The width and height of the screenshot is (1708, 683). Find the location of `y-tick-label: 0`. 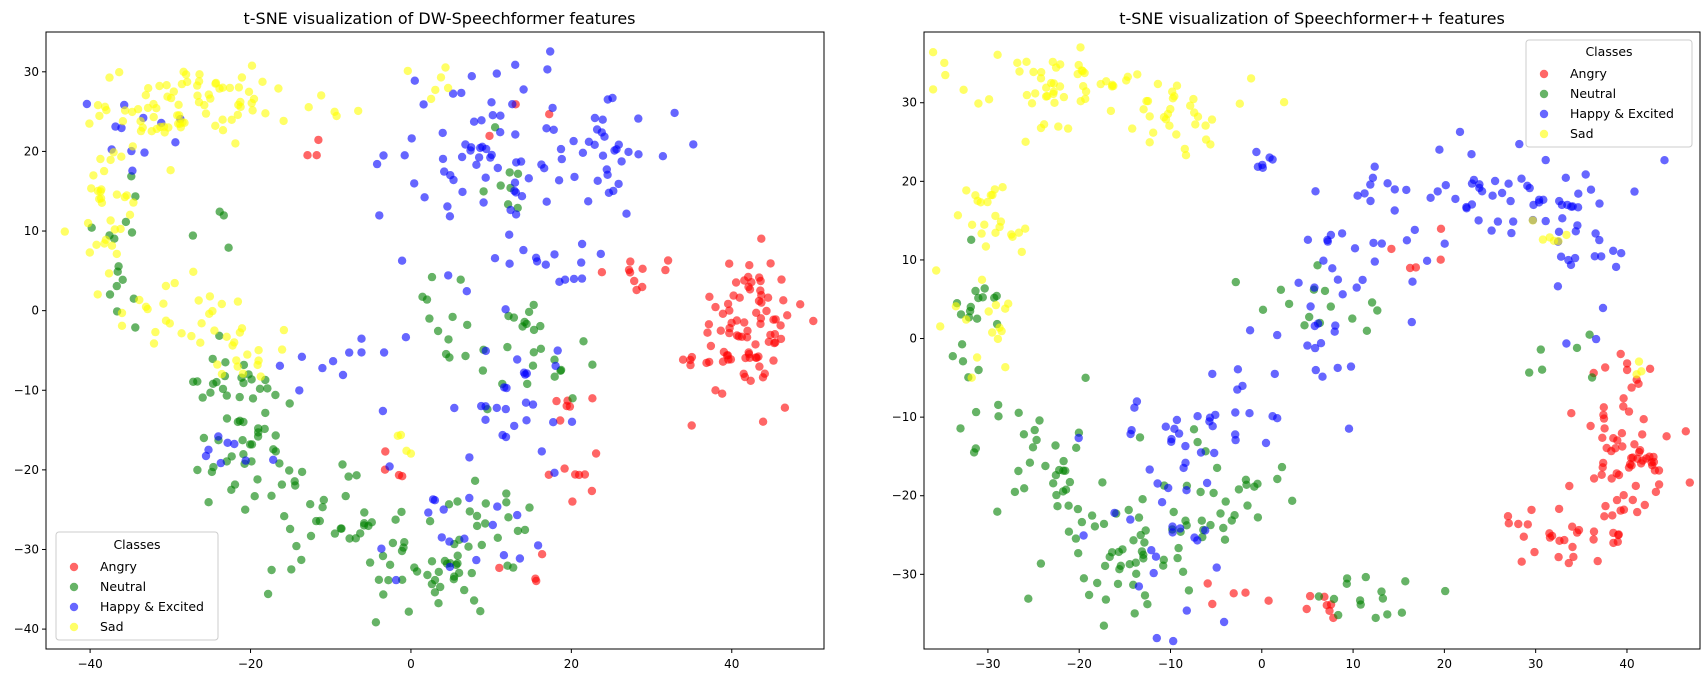

y-tick-label: 0 is located at coordinates (913, 339).